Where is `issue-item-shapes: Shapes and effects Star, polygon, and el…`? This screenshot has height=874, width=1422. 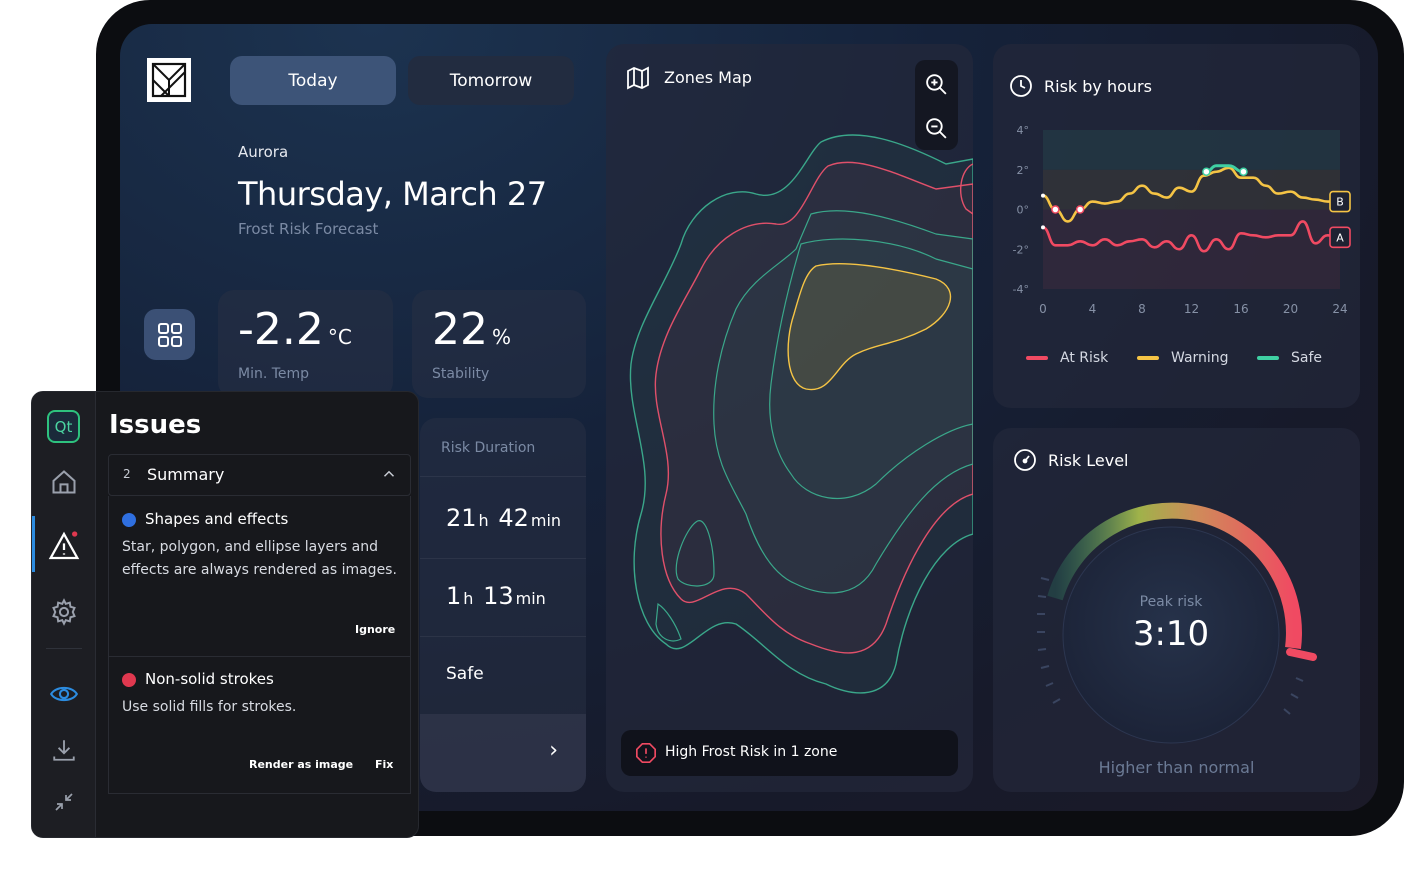 issue-item-shapes: Shapes and effects Star, polygon, and el… is located at coordinates (263, 546).